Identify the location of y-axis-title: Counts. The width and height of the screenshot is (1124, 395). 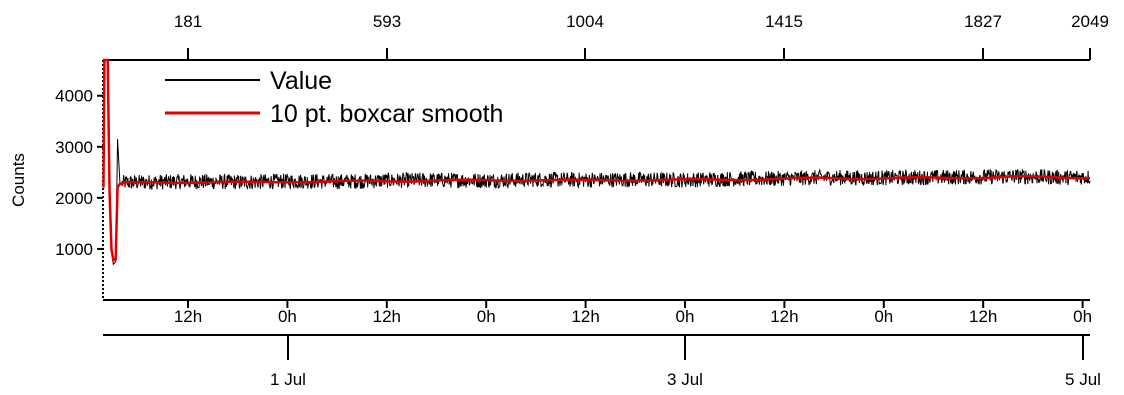
(18, 180).